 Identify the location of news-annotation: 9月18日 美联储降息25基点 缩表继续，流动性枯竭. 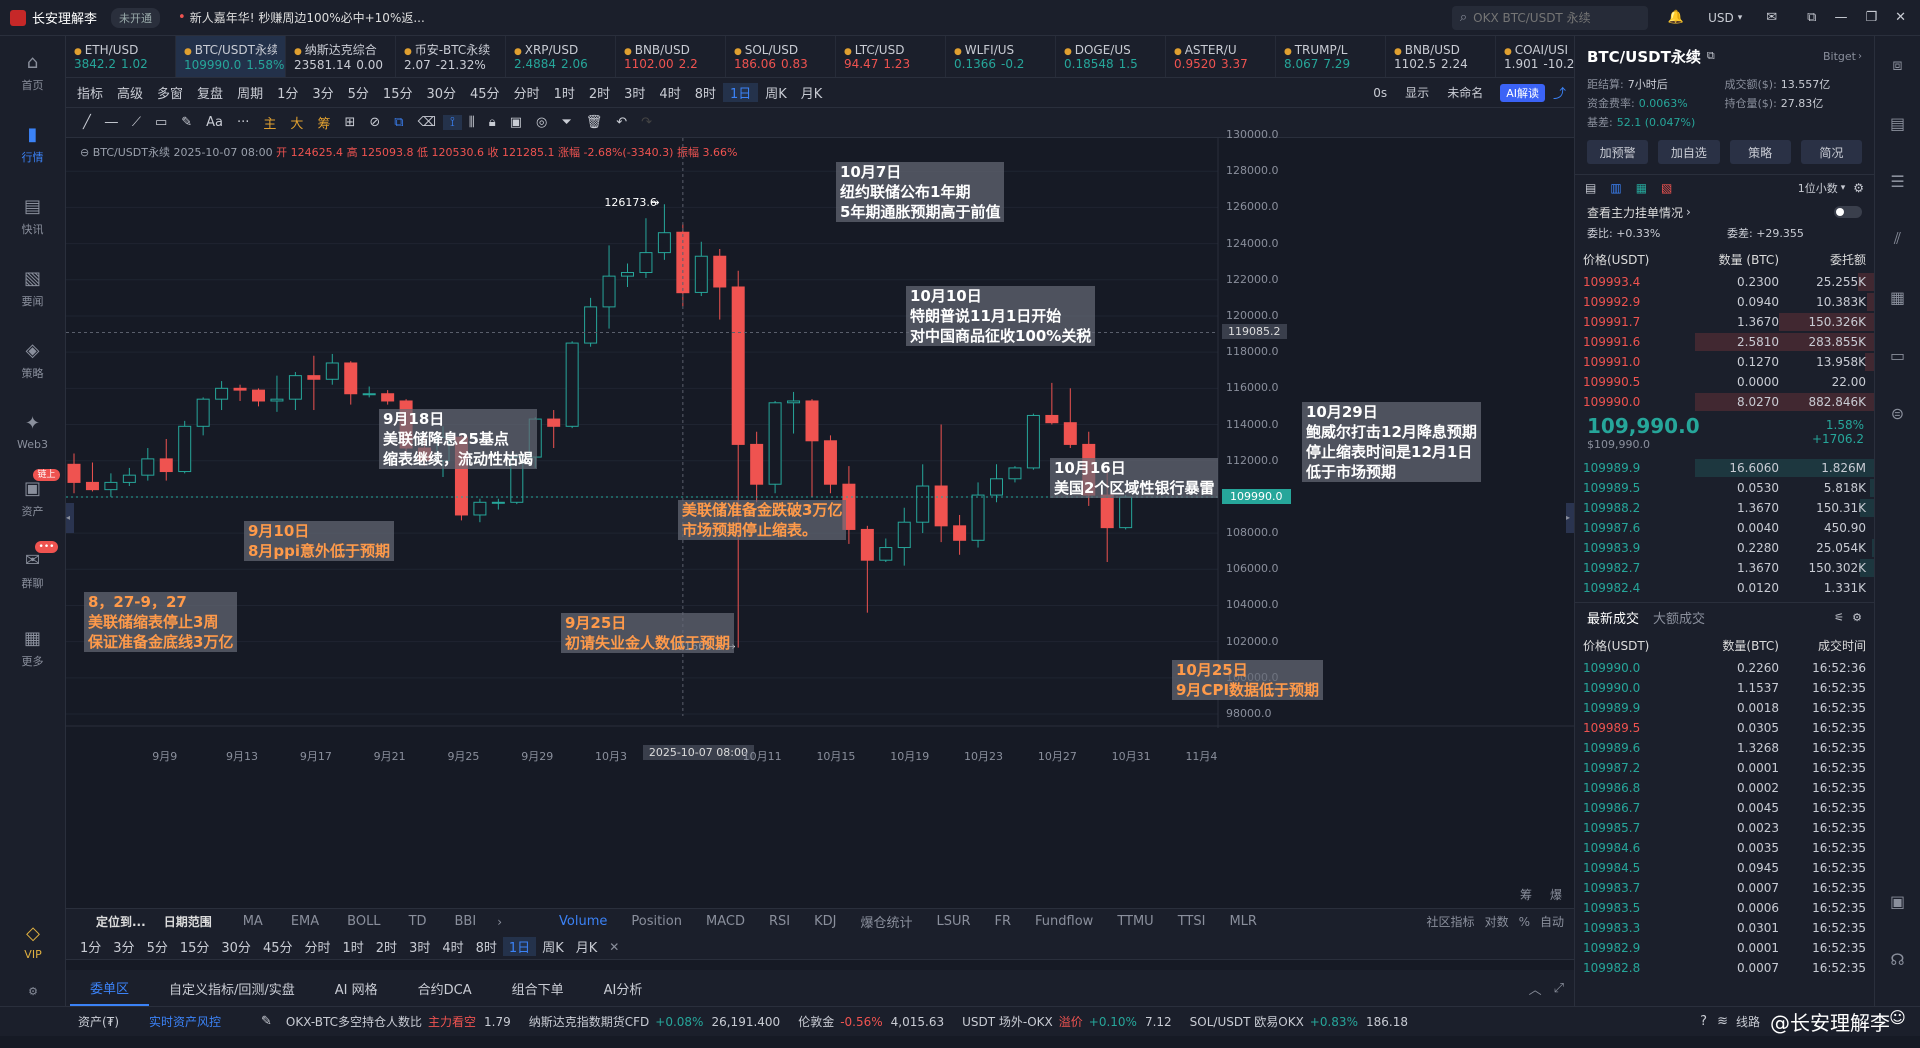
(458, 439).